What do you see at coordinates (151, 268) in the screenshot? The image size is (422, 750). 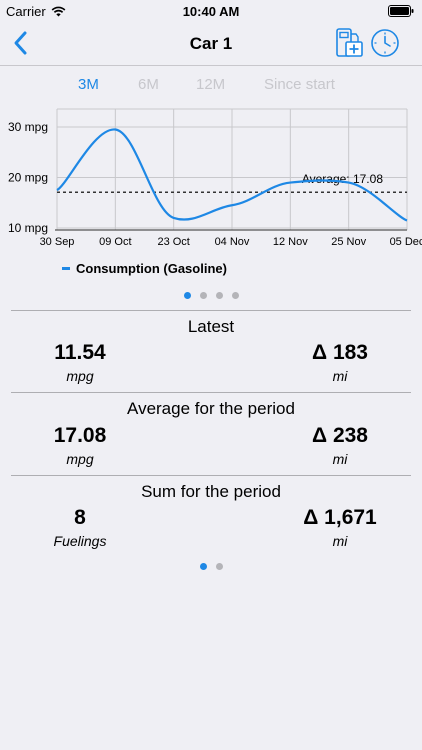 I see `legend-label: Consumption (Gasoline)` at bounding box center [151, 268].